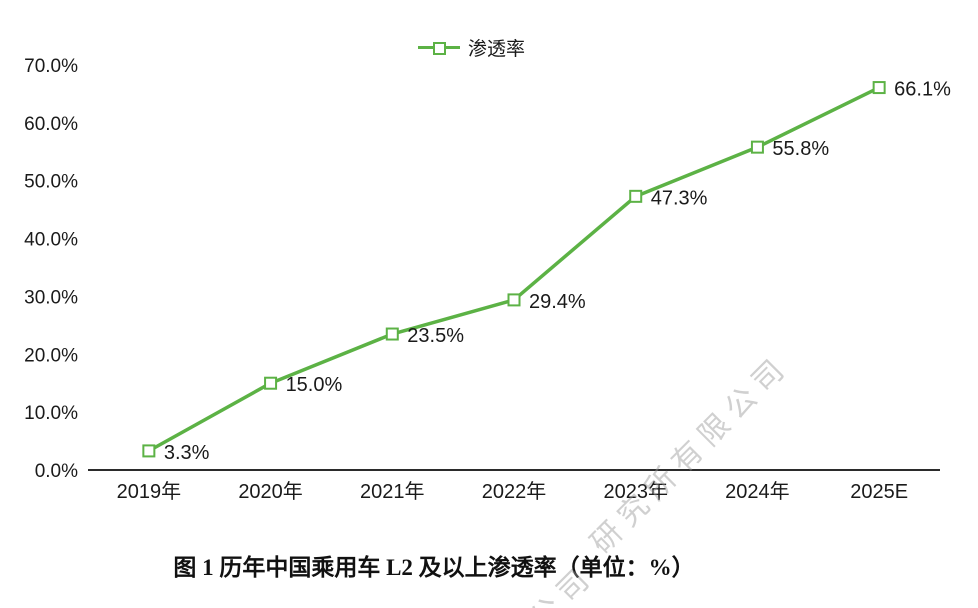 This screenshot has height=608, width=978. I want to click on x-tick-label: 2020年, so click(270, 491).